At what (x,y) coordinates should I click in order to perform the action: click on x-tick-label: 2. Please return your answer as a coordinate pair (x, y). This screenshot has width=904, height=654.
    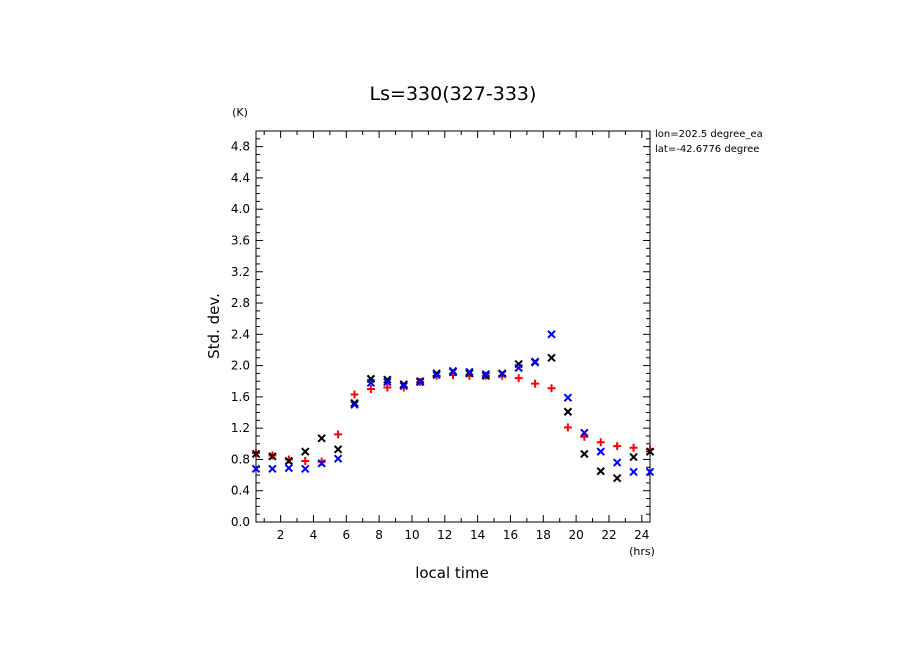
    Looking at the image, I should click on (281, 535).